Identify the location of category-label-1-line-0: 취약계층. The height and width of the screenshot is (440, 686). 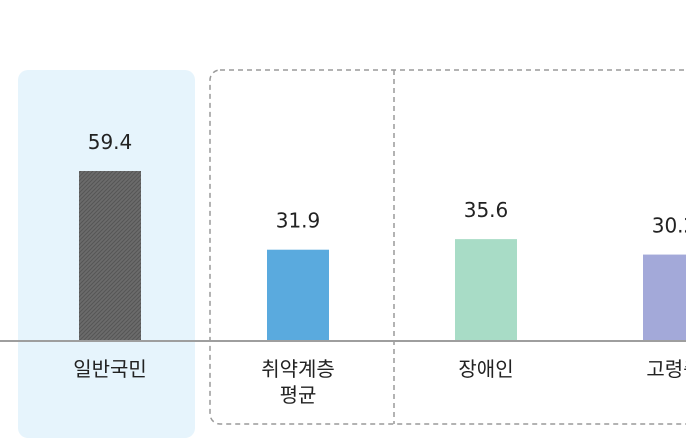
(298, 369).